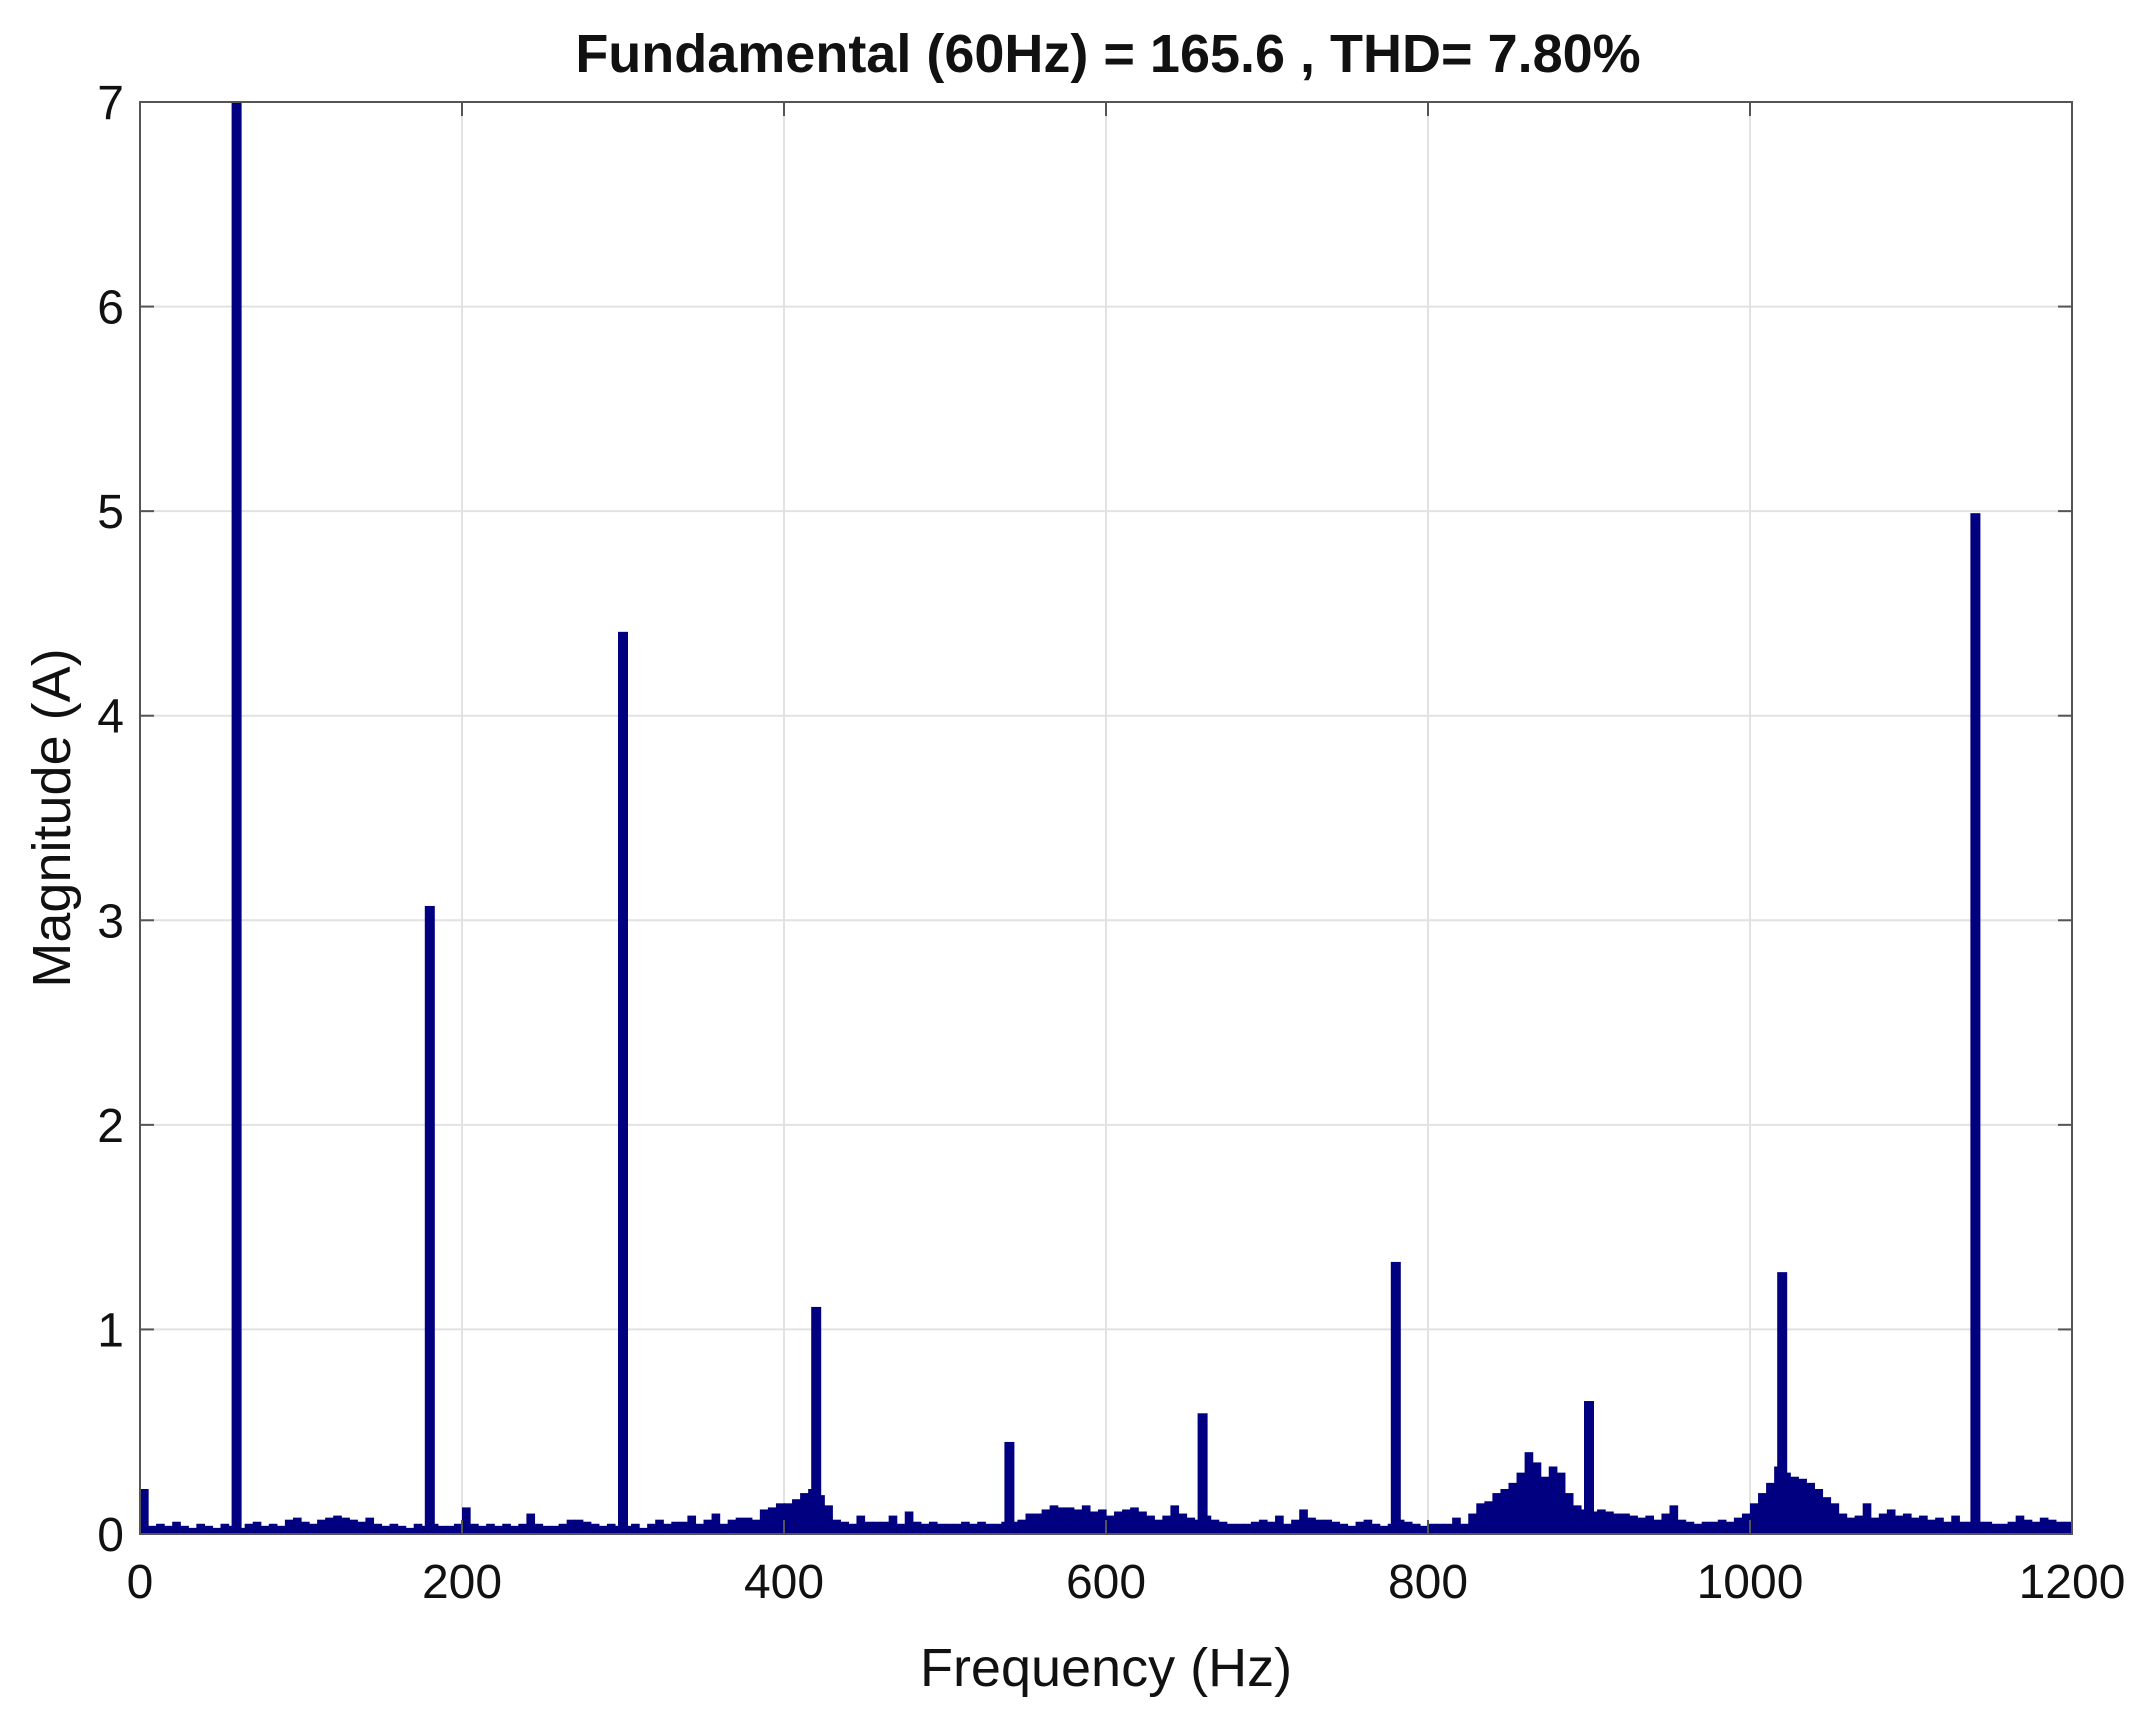 This screenshot has height=1733, width=2148. What do you see at coordinates (1107, 54) in the screenshot?
I see `chart-title: Fundamental (60Hz) = 165.6 , THD= 7.80%` at bounding box center [1107, 54].